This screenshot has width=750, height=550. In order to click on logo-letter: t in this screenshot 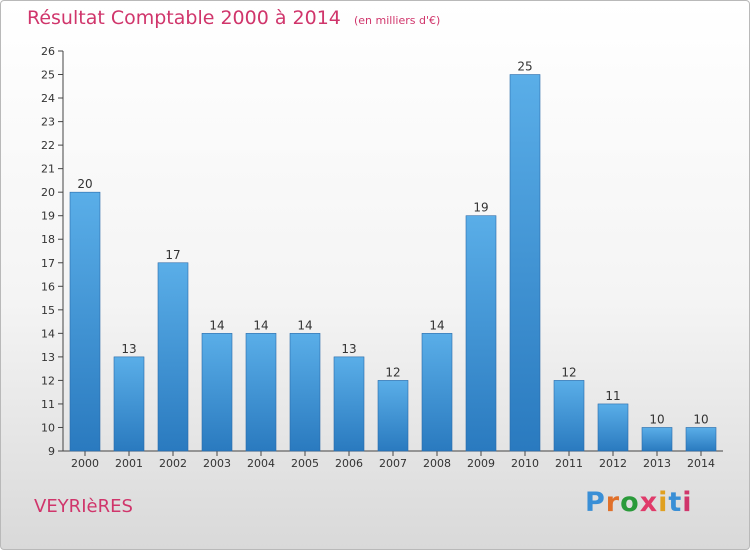, I will do `click(675, 502)`.